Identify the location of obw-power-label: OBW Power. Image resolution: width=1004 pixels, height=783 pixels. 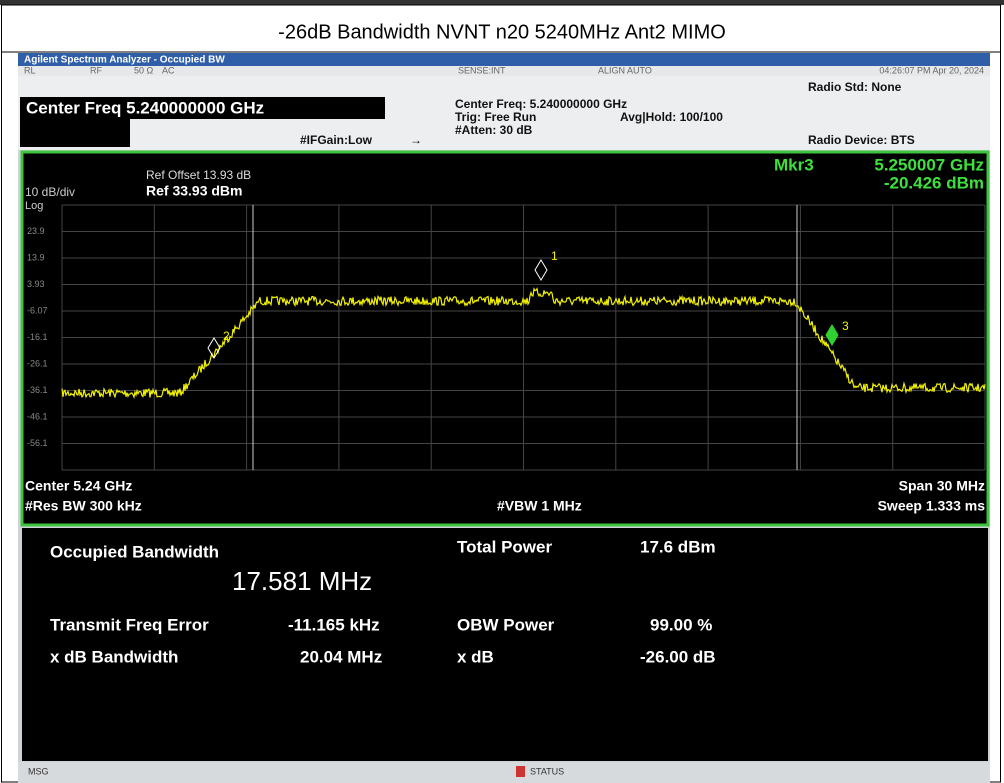
(506, 624).